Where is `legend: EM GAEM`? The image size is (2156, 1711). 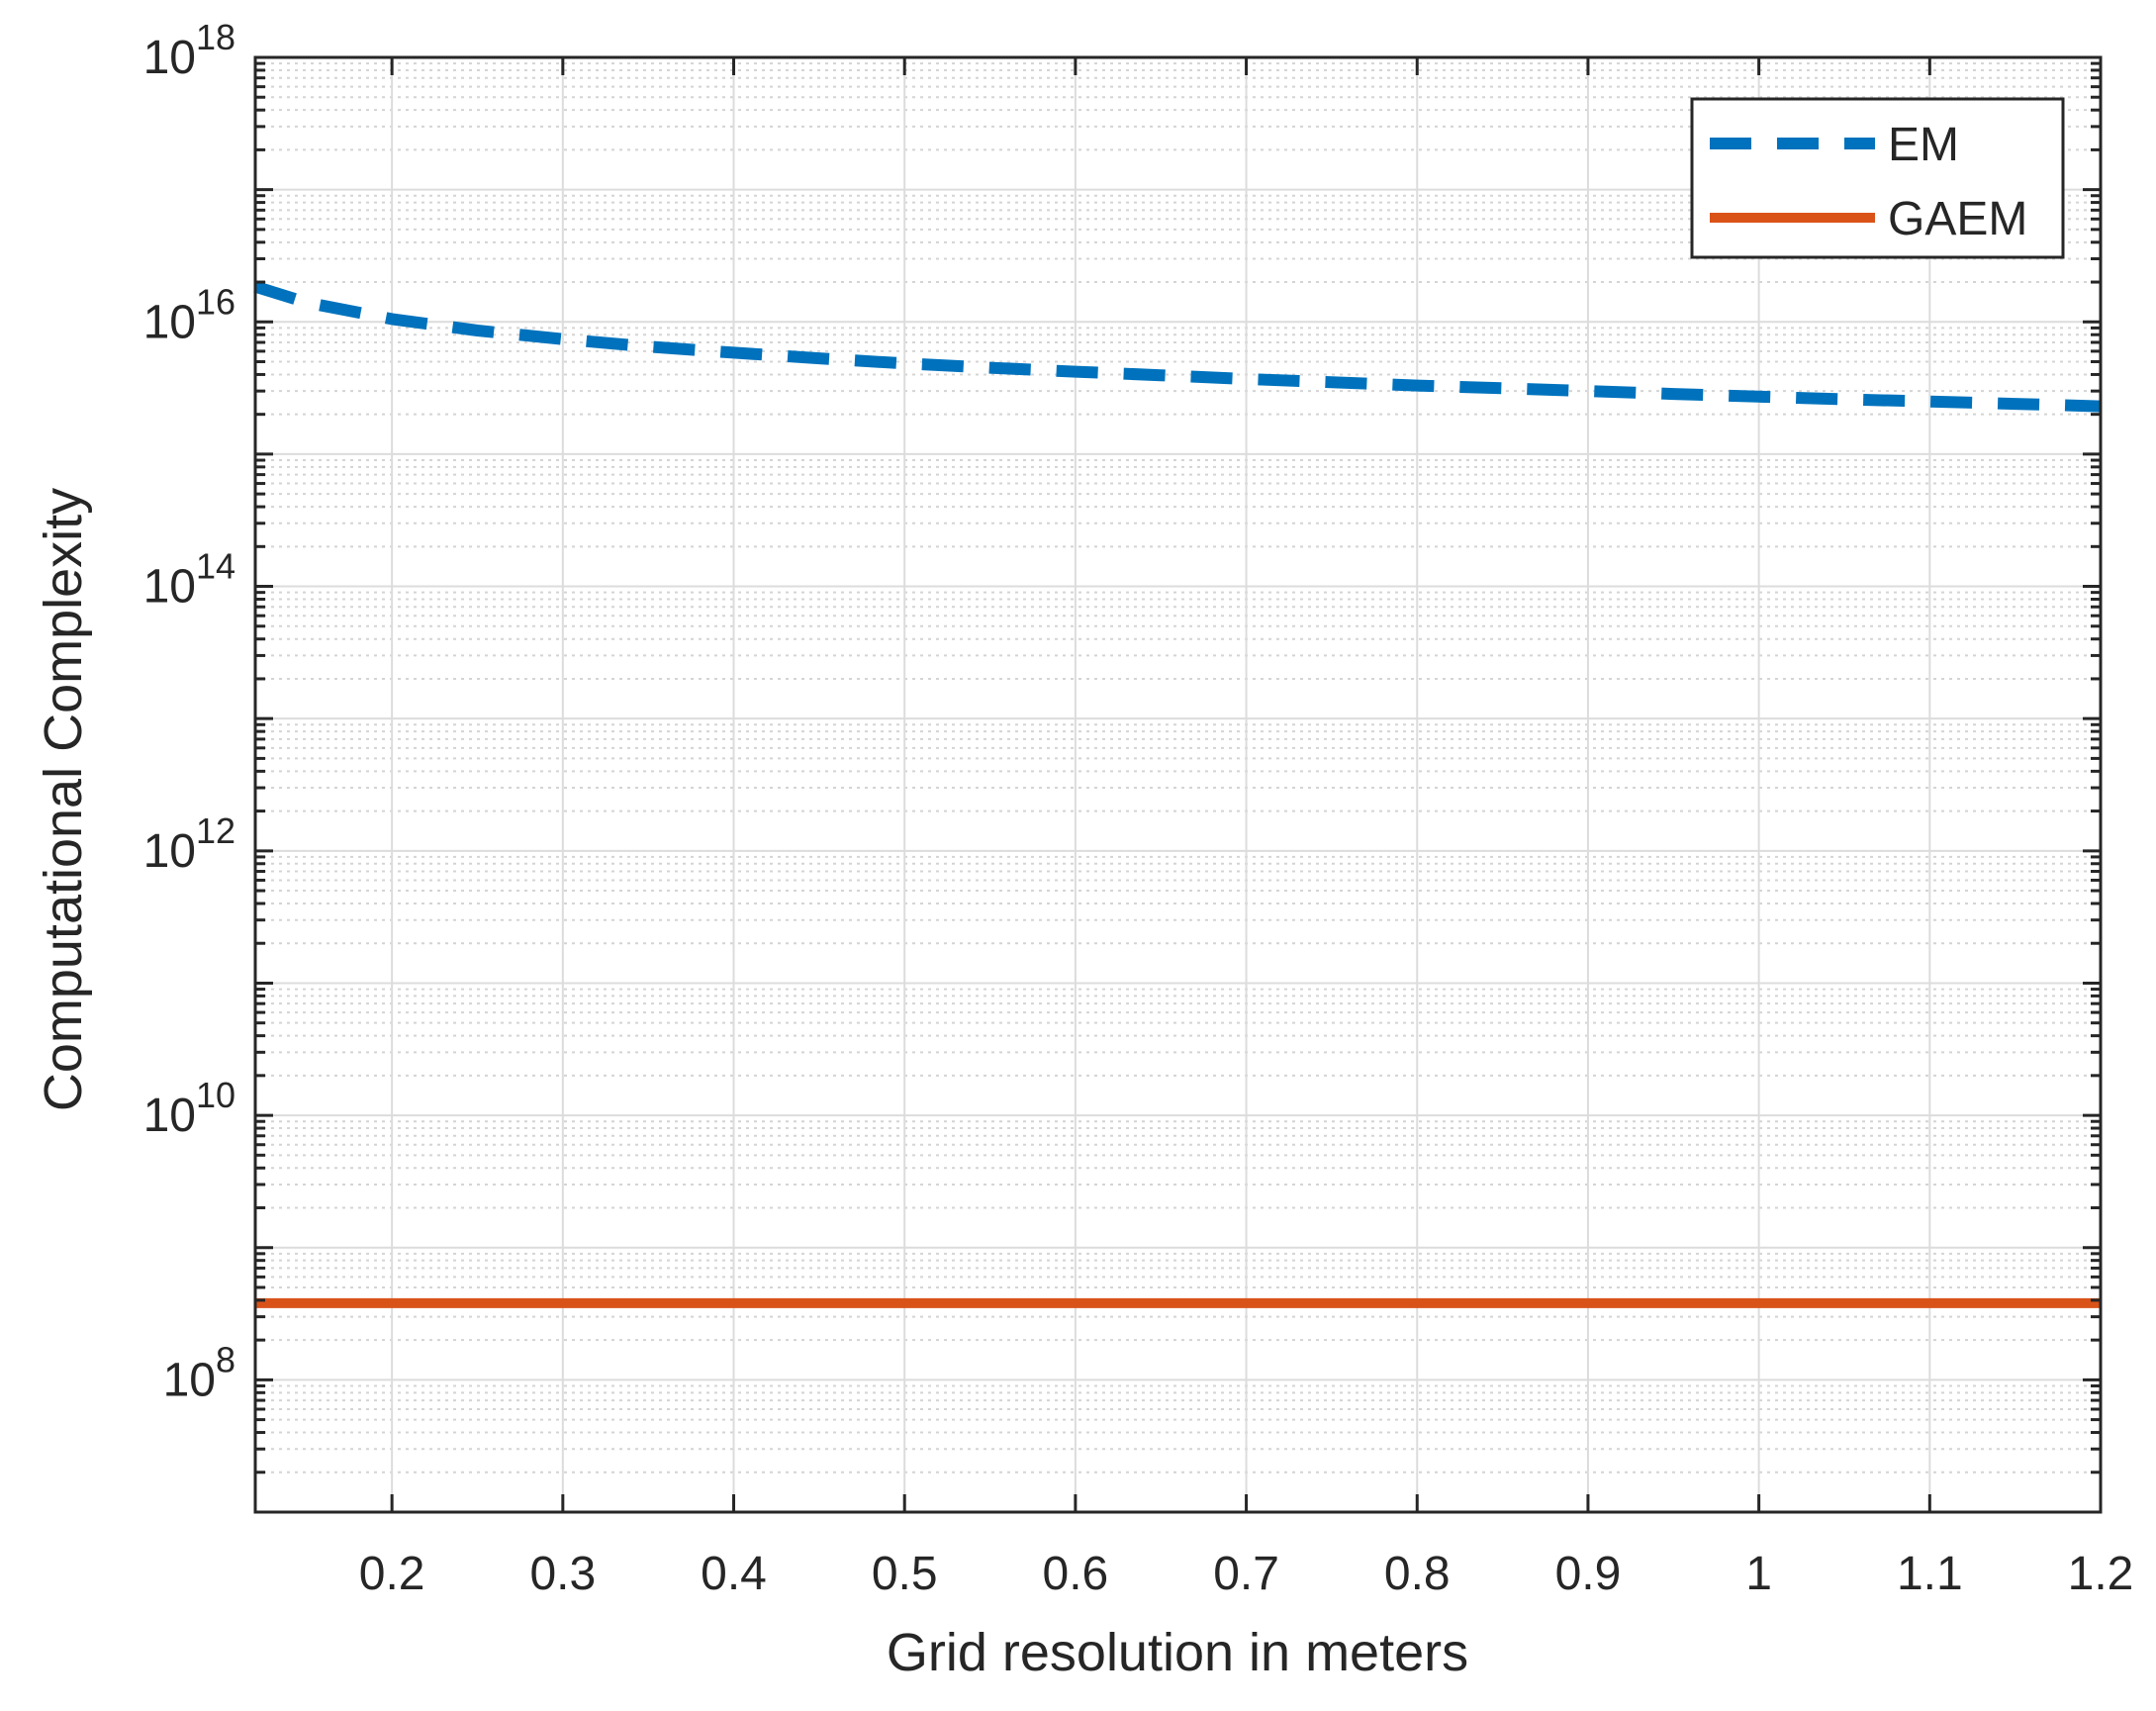
legend: EM GAEM is located at coordinates (1877, 178).